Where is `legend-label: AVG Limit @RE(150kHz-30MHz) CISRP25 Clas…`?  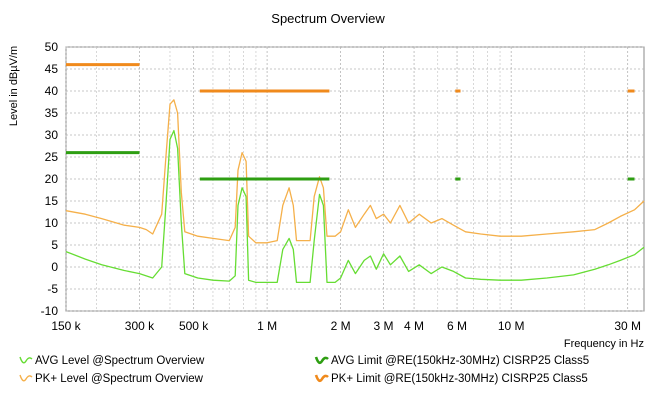
legend-label: AVG Limit @RE(150kHz-30MHz) CISRP25 Clas… is located at coordinates (460, 361).